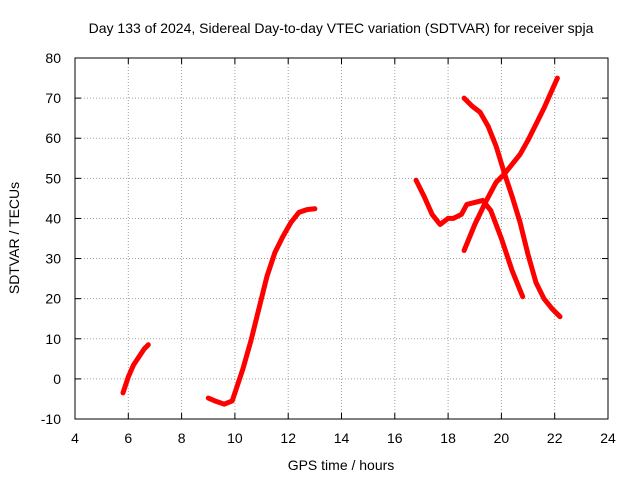 The image size is (640, 480). I want to click on x-tick-label: 8, so click(182, 438).